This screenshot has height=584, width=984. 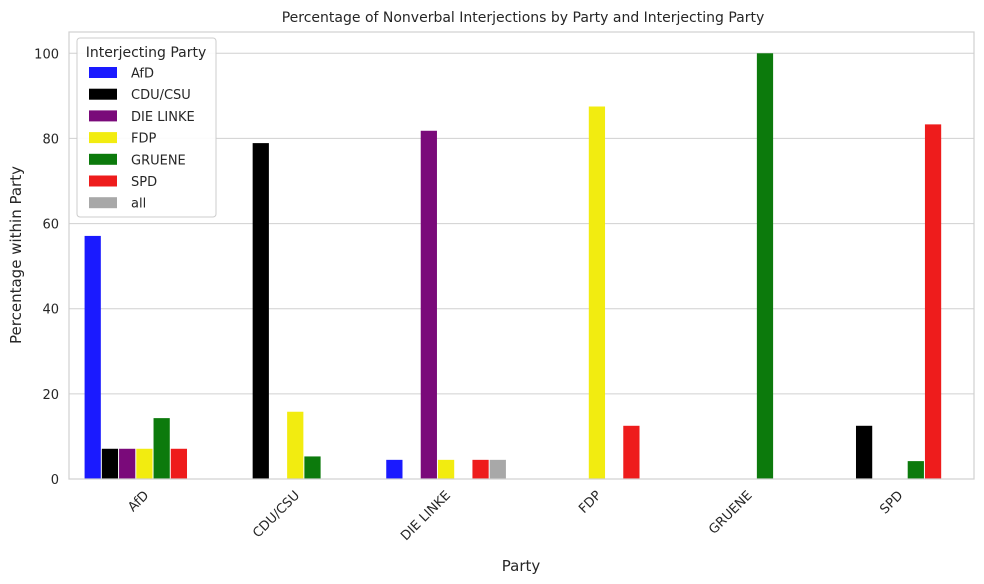 What do you see at coordinates (163, 117) in the screenshot?
I see `legend-label: DIE LINKE` at bounding box center [163, 117].